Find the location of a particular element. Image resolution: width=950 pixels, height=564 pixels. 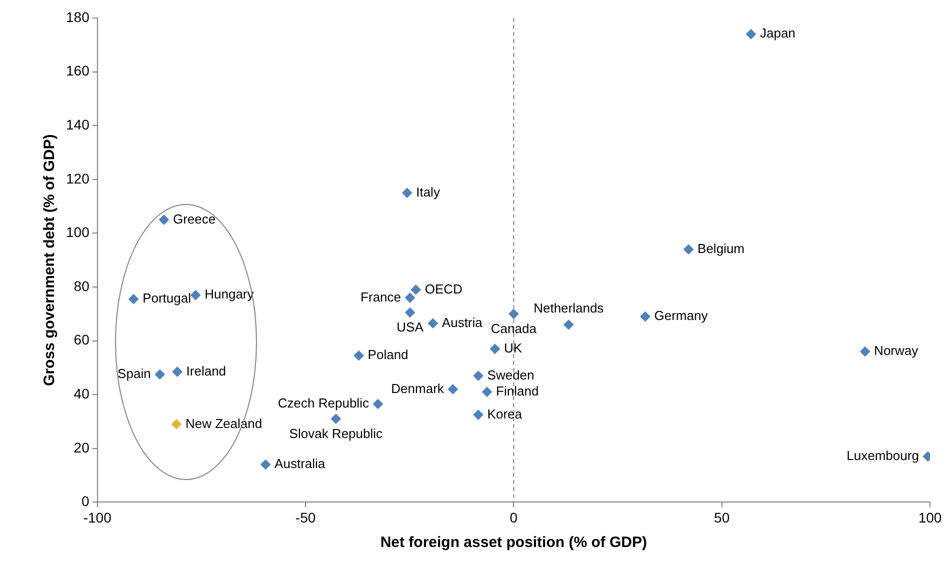

y-axis-title: Gross government debt (% of GDP) is located at coordinates (49, 260).